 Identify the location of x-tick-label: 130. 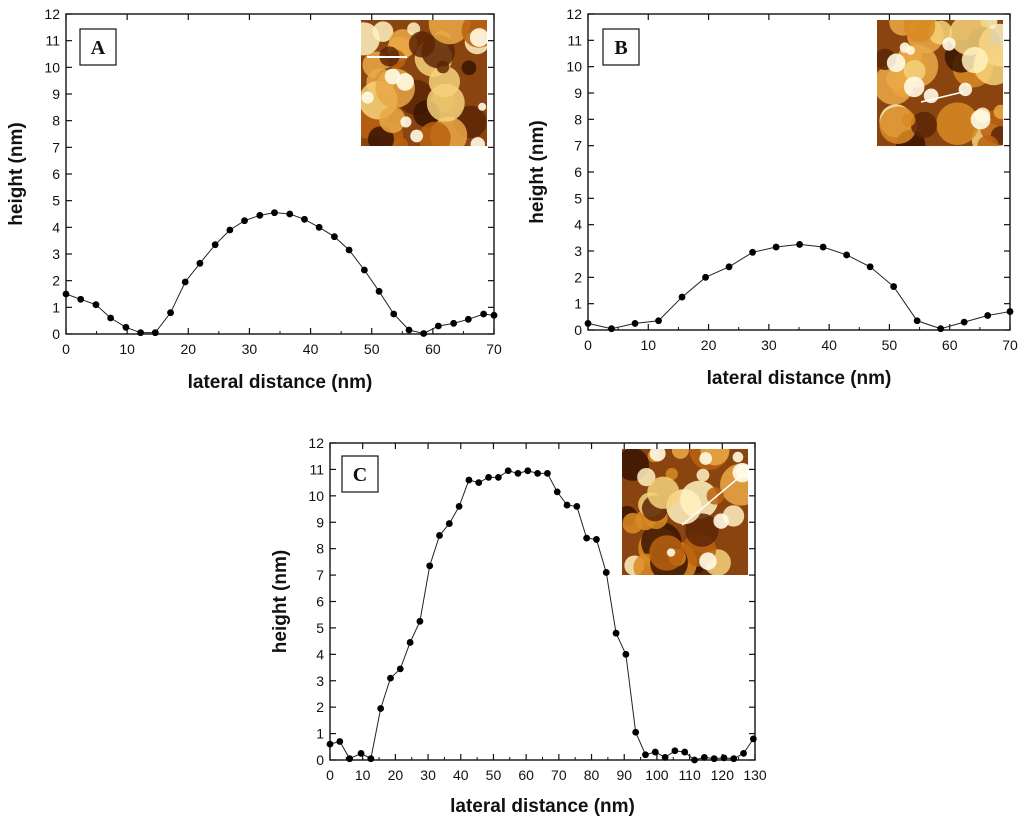
(755, 775).